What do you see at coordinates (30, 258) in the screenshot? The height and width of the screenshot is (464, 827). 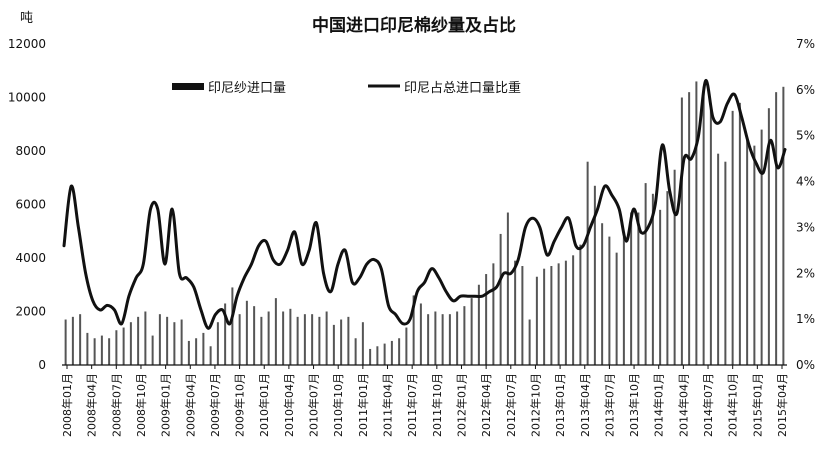 I see `left-tick-label: 4000` at bounding box center [30, 258].